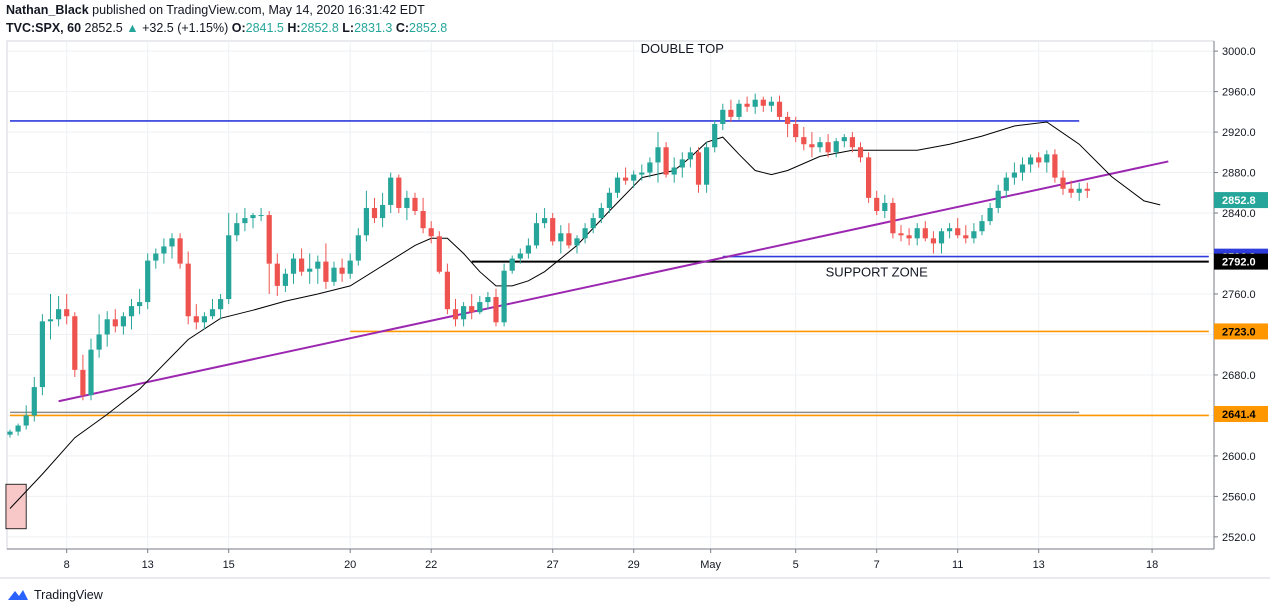  I want to click on last-price: 2852.5, so click(103, 28).